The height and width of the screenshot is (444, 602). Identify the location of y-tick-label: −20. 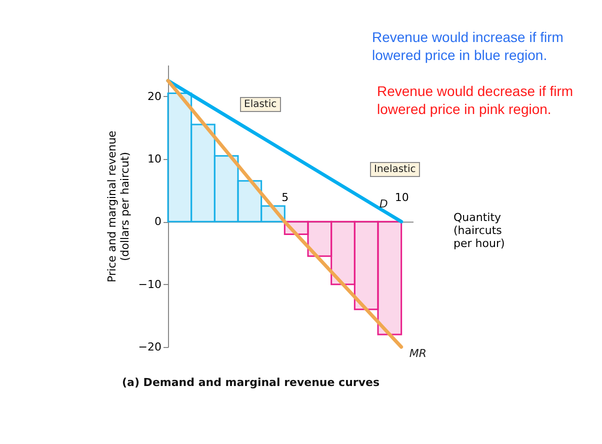
(150, 347).